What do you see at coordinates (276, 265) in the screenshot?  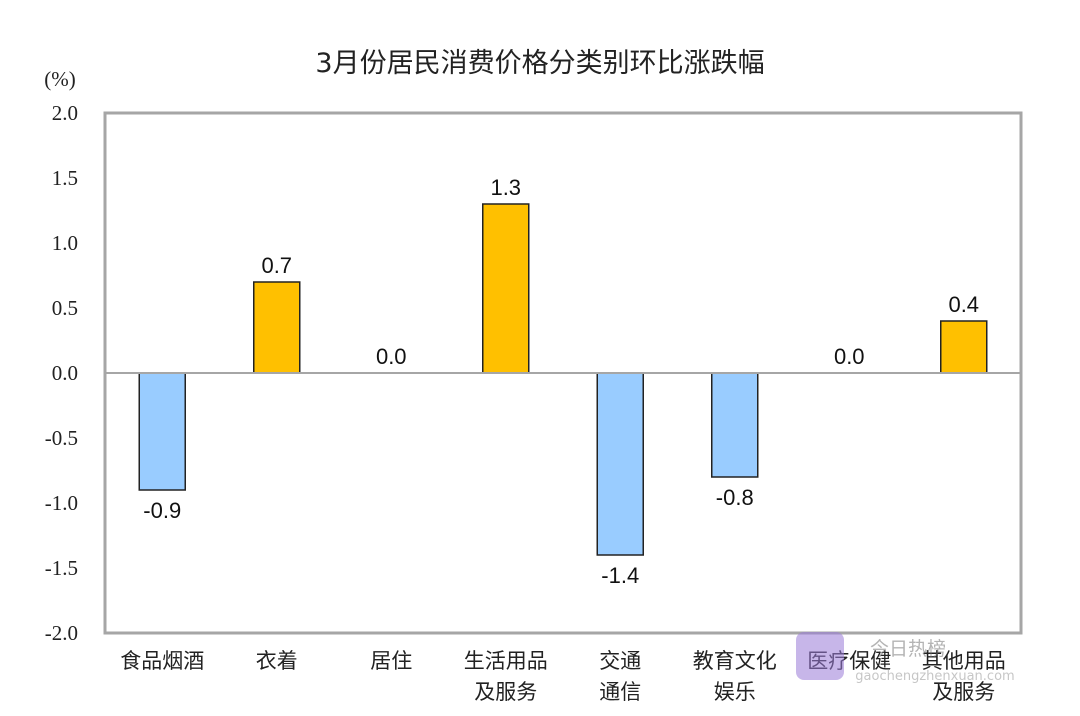 I see `data-label: 0.7` at bounding box center [276, 265].